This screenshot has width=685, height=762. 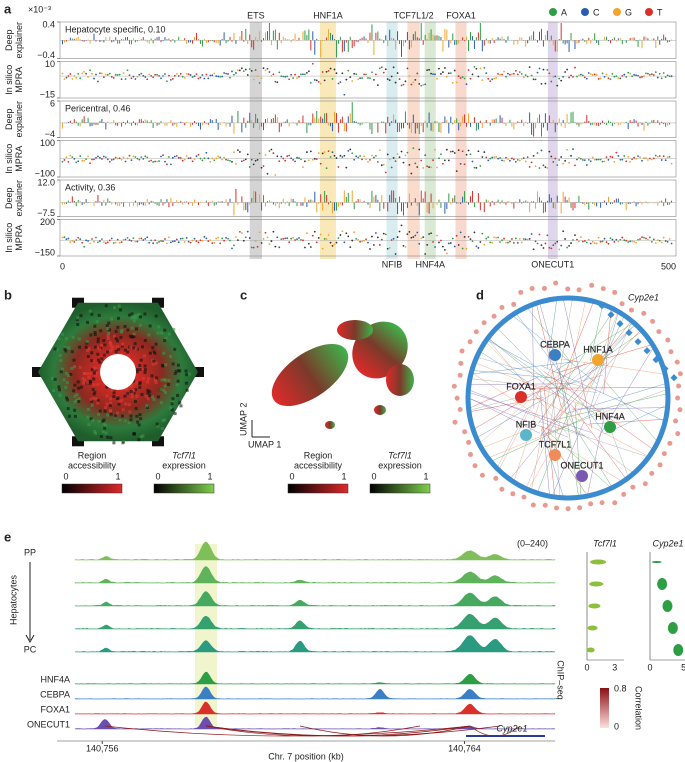 What do you see at coordinates (605, 543) in the screenshot?
I see `violin-title: Tcf7l1` at bounding box center [605, 543].